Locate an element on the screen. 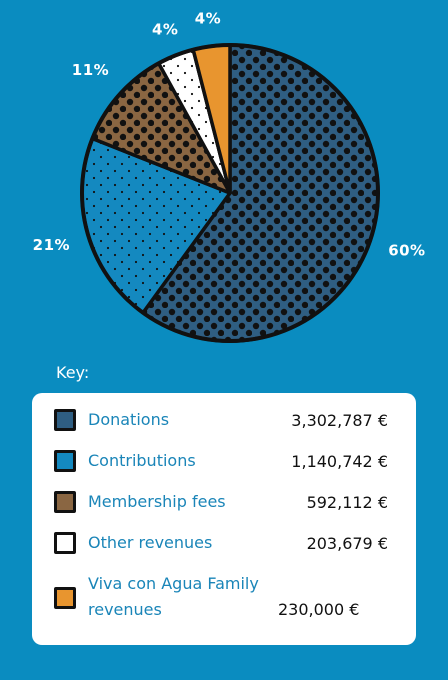 The width and height of the screenshot is (448, 680). percent-label-membership-fees: 11% is located at coordinates (90, 70).